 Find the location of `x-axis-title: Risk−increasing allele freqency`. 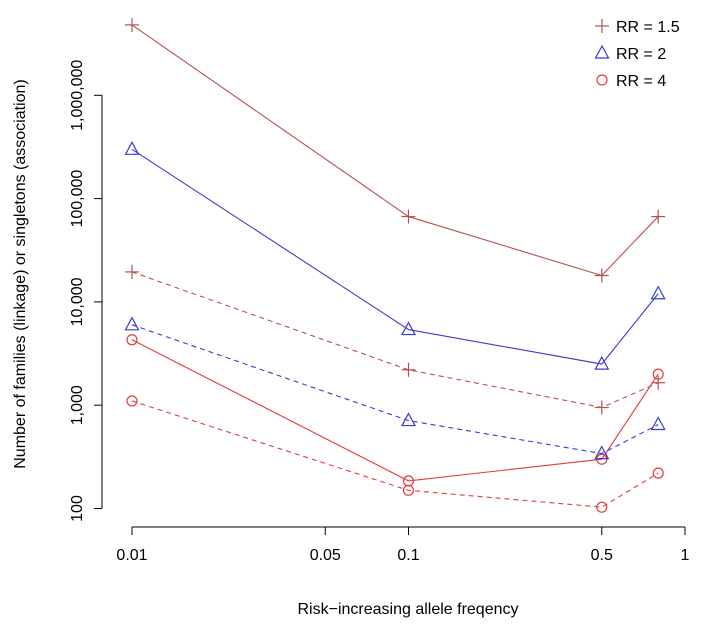

x-axis-title: Risk−increasing allele freqency is located at coordinates (408, 609).